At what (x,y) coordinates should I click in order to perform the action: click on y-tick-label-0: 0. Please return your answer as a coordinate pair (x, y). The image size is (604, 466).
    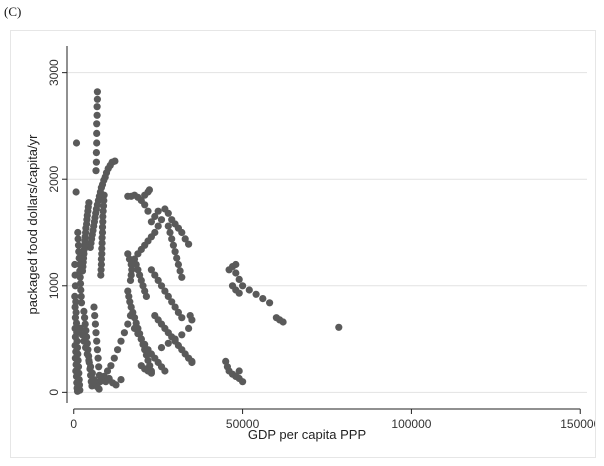
    Looking at the image, I should click on (54, 392).